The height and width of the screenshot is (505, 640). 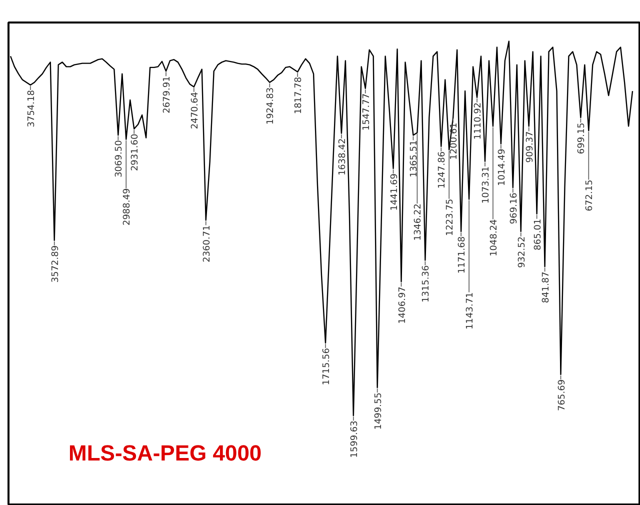 What do you see at coordinates (55, 264) in the screenshot?
I see `annotation: 3572.89` at bounding box center [55, 264].